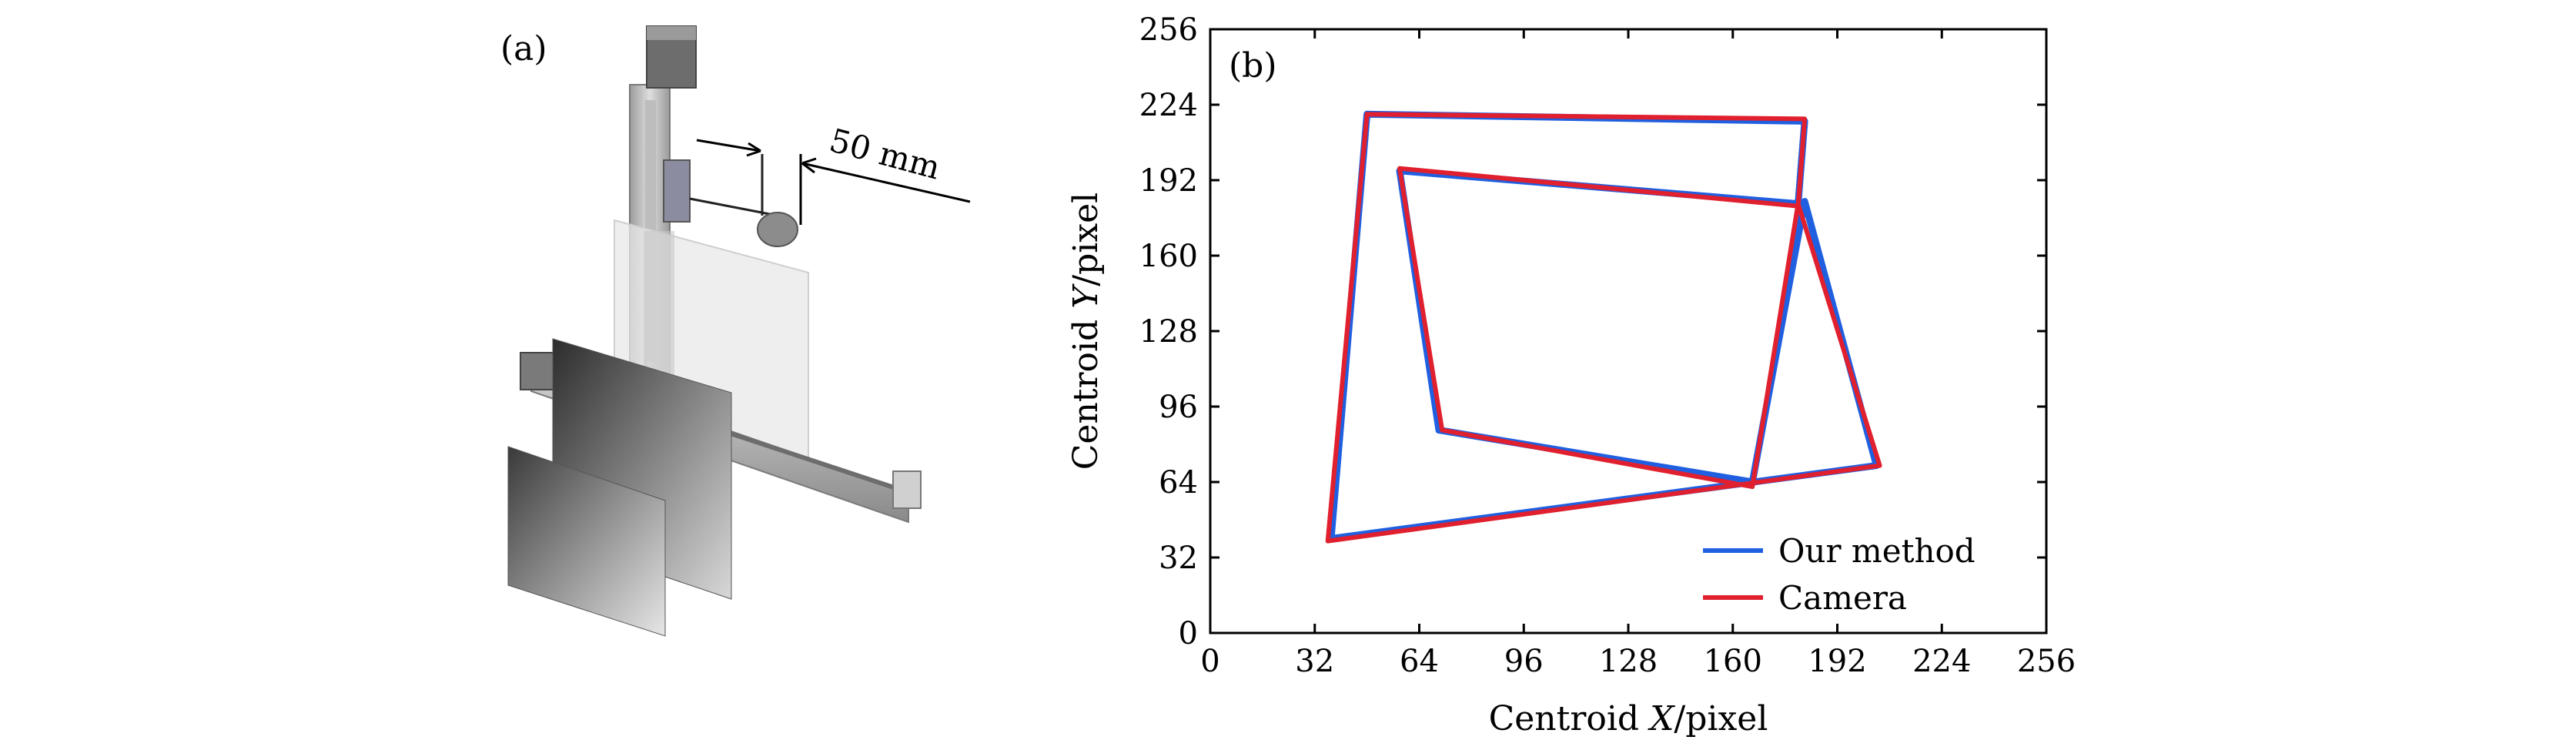  I want to click on y-tick-label: 192, so click(1169, 181).